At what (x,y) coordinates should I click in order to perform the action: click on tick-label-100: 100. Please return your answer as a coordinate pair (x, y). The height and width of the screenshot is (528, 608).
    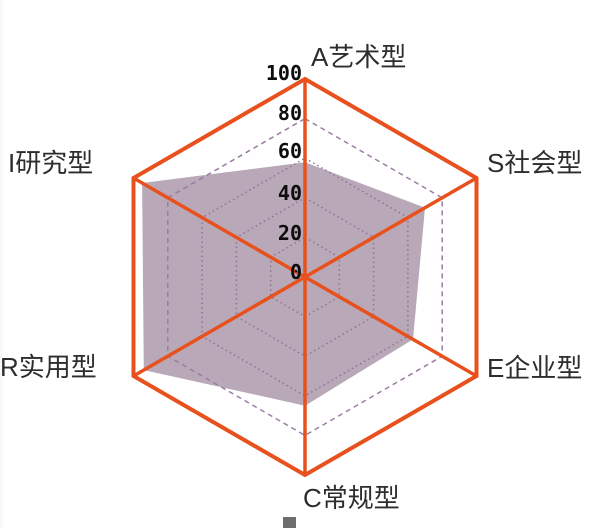
    Looking at the image, I should click on (283, 73).